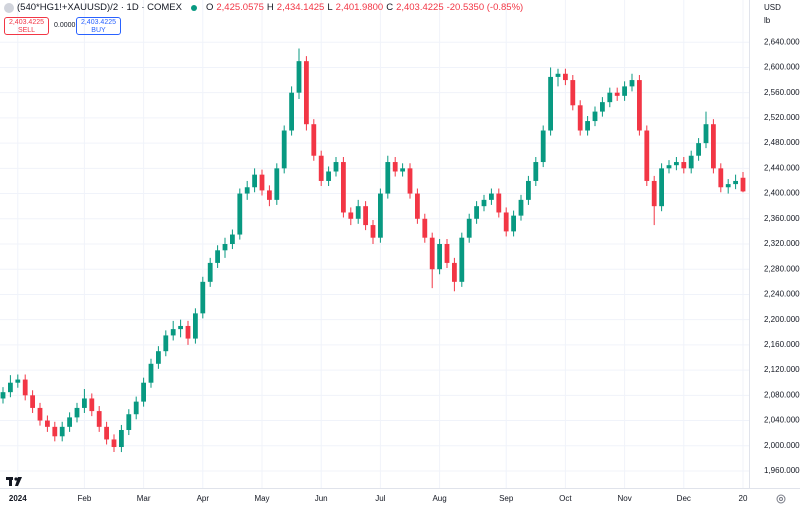 This screenshot has width=800, height=509. Describe the element at coordinates (782, 319) in the screenshot. I see `y-tick-label: 2,200.0000` at that location.